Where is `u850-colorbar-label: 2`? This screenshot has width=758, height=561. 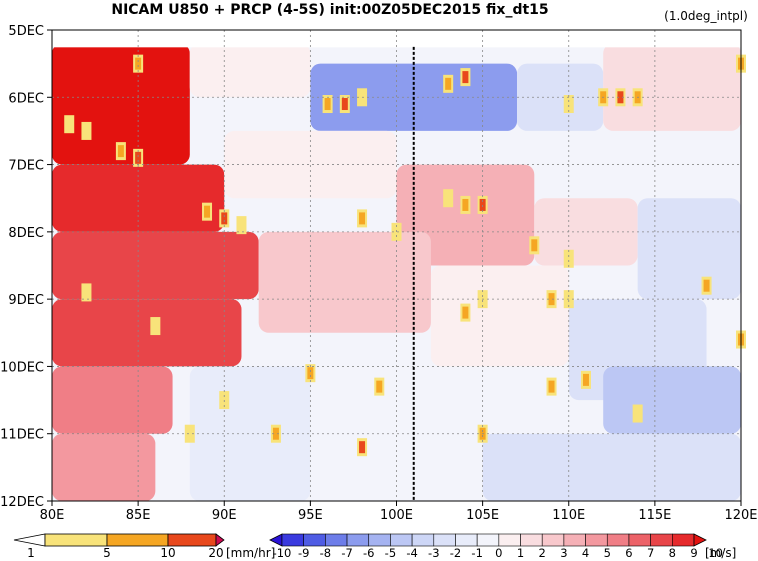 u850-colorbar-label: 2 is located at coordinates (542, 553).